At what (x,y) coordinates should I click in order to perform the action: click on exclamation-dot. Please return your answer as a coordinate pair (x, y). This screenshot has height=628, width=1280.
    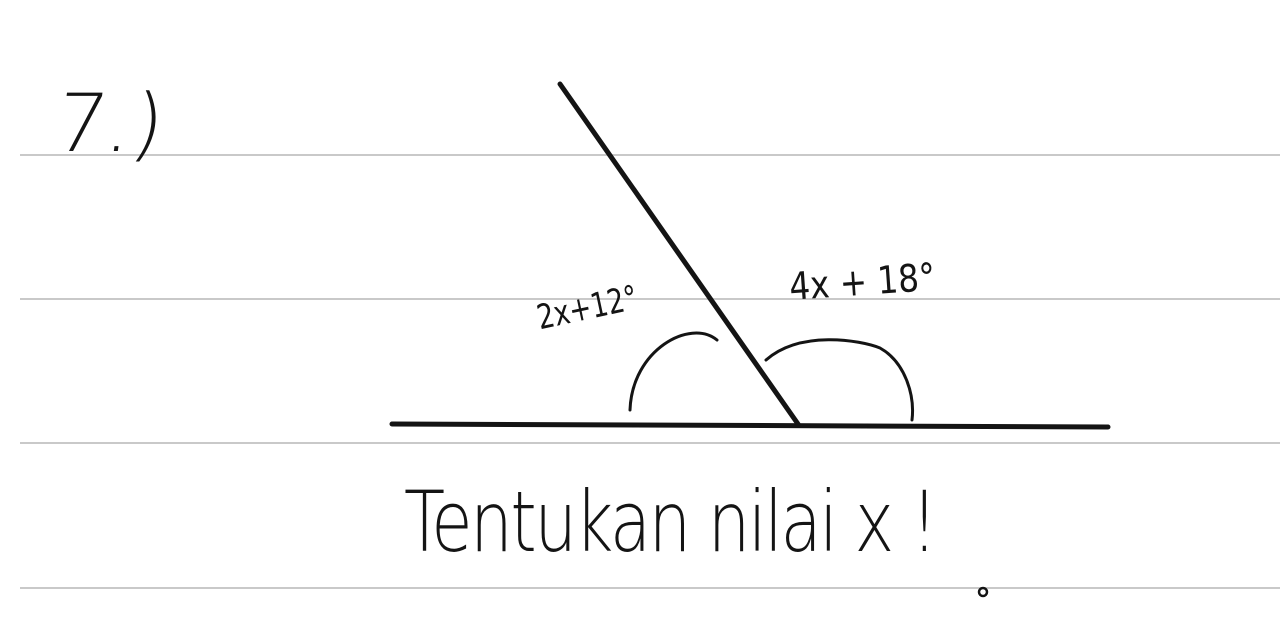
    Looking at the image, I should click on (983, 592).